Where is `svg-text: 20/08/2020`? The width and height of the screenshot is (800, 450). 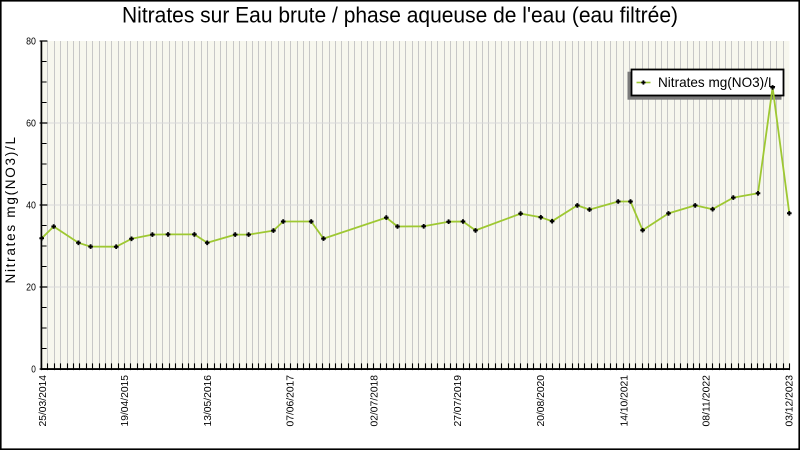
svg-text: 20/08/2020 is located at coordinates (541, 401).